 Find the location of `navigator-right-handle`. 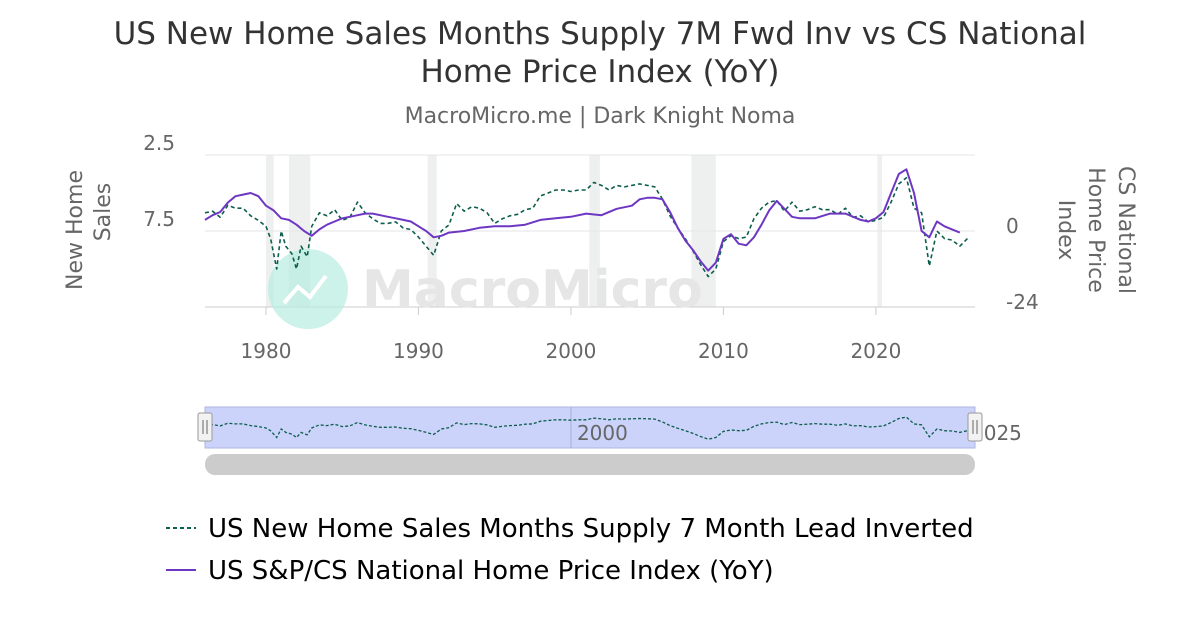

navigator-right-handle is located at coordinates (975, 427).